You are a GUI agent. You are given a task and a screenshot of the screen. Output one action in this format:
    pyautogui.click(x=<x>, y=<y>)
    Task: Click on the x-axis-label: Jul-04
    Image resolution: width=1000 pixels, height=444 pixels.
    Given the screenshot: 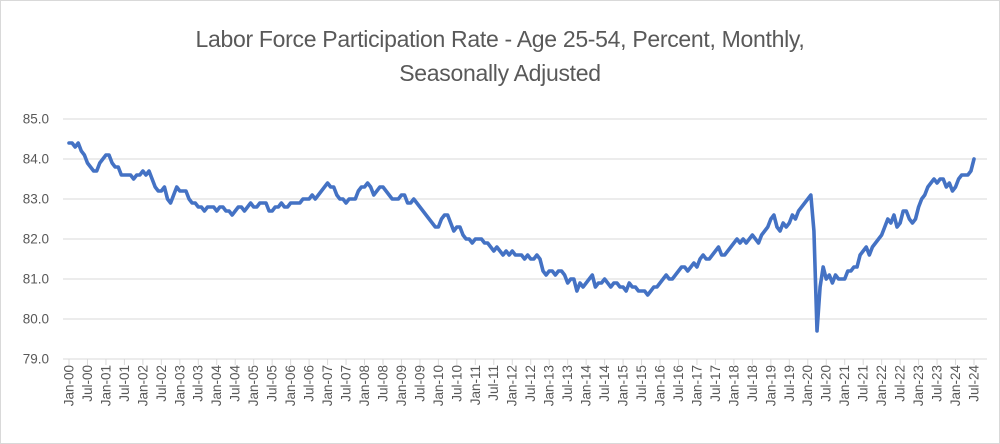 What is the action you would take?
    pyautogui.click(x=235, y=383)
    